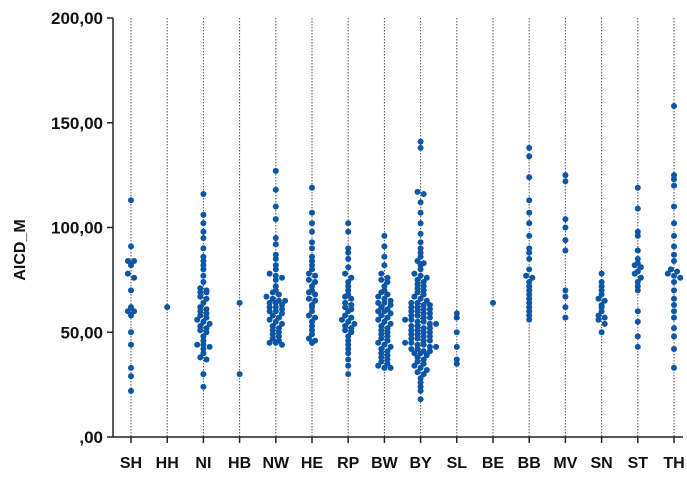  I want to click on x-tick-label-bw: BW, so click(385, 463).